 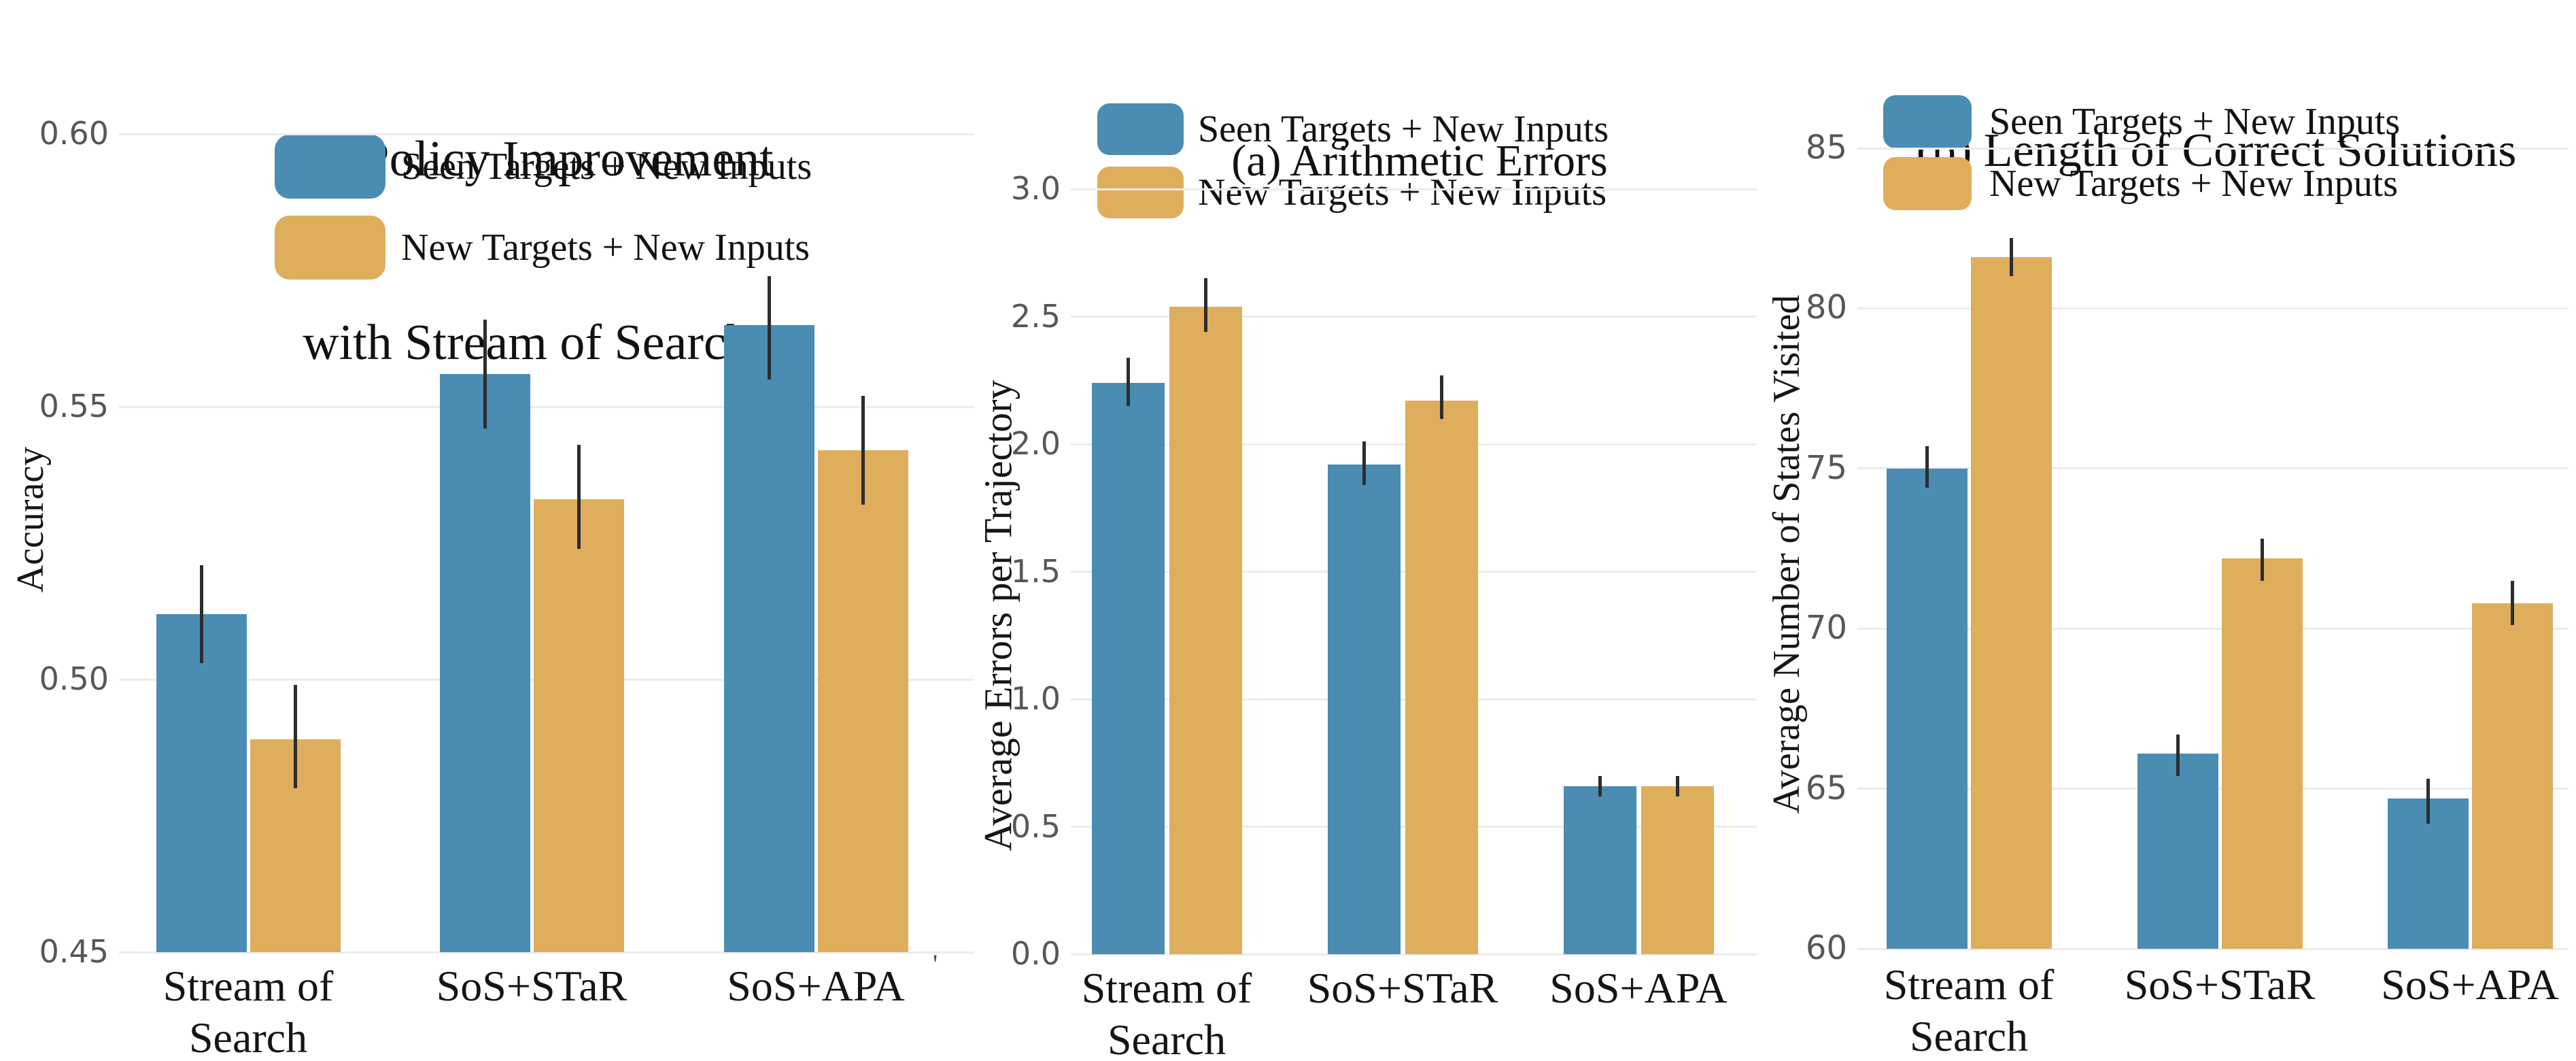 What do you see at coordinates (1035, 698) in the screenshot?
I see `y-tick-label: 1.0` at bounding box center [1035, 698].